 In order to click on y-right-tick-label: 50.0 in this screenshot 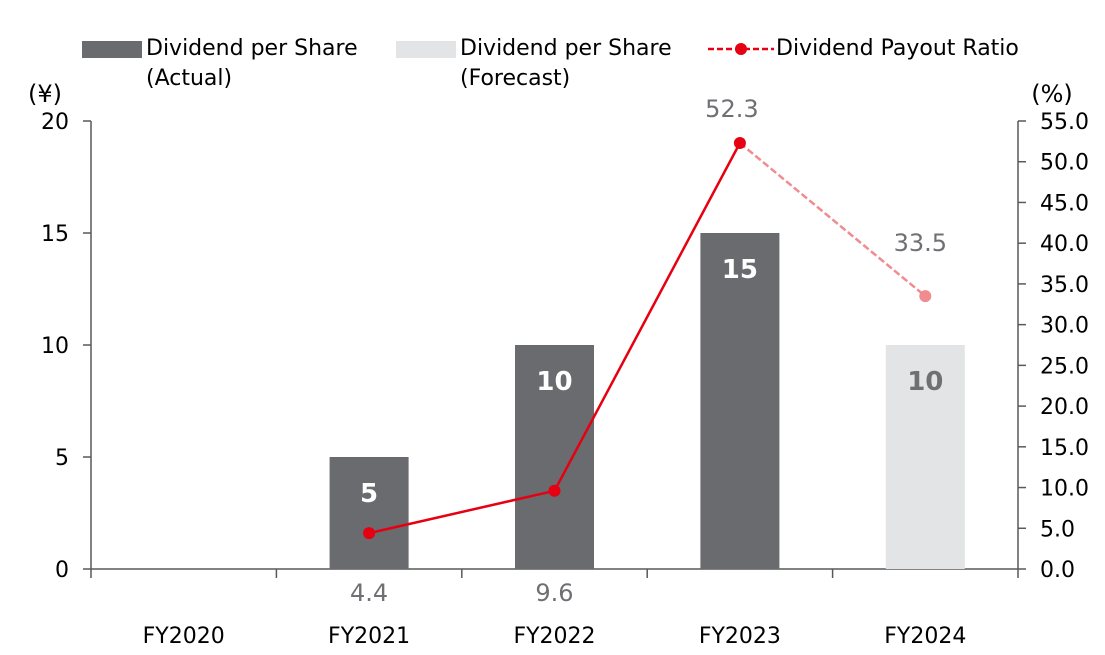, I will do `click(1064, 163)`.